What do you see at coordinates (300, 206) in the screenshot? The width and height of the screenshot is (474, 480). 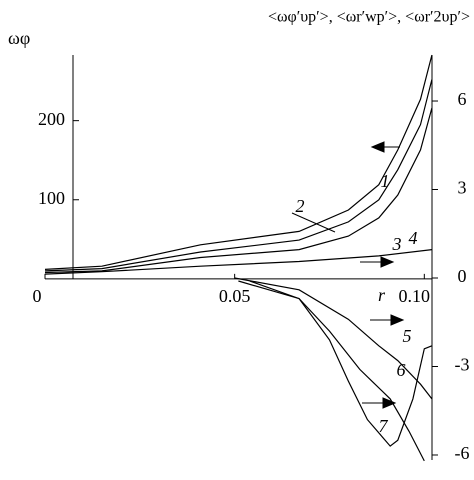 I see `series-label: 2` at bounding box center [300, 206].